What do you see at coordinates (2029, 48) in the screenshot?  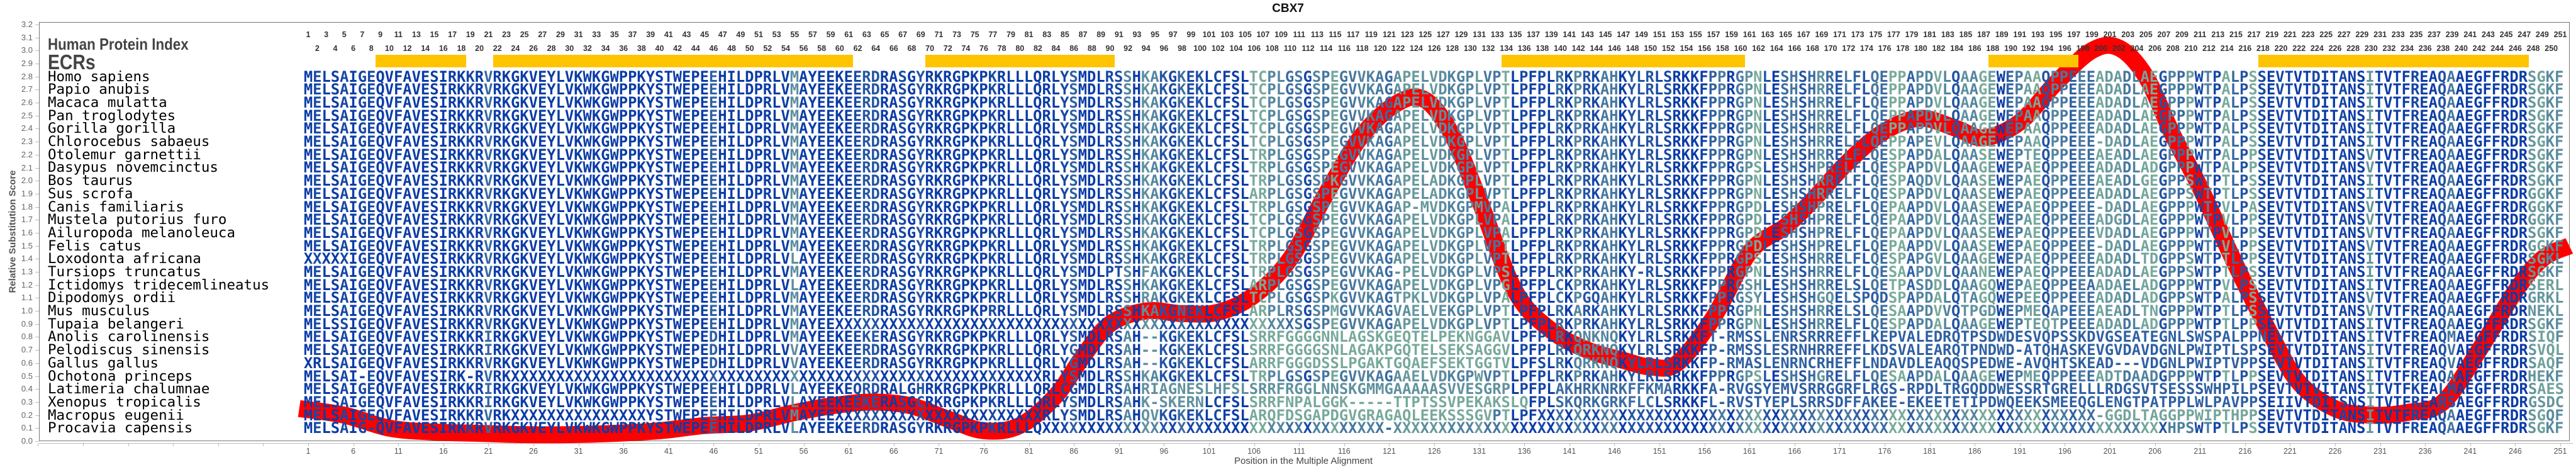 I see `position-number: 192` at bounding box center [2029, 48].